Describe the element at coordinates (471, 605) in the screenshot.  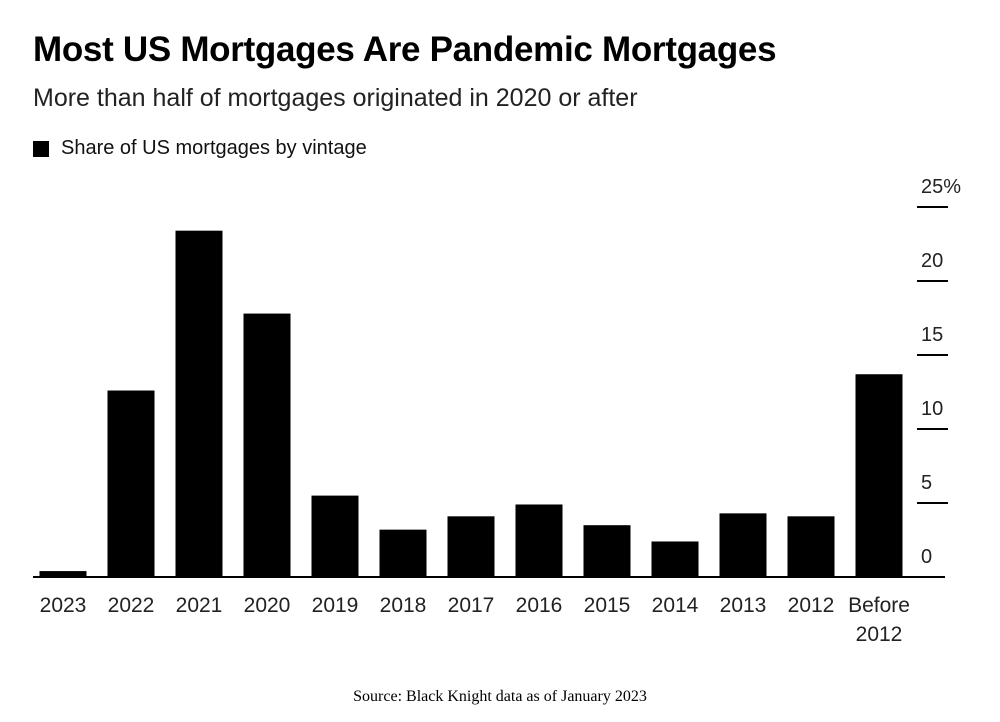
I see `x-tick-label: 2017` at that location.